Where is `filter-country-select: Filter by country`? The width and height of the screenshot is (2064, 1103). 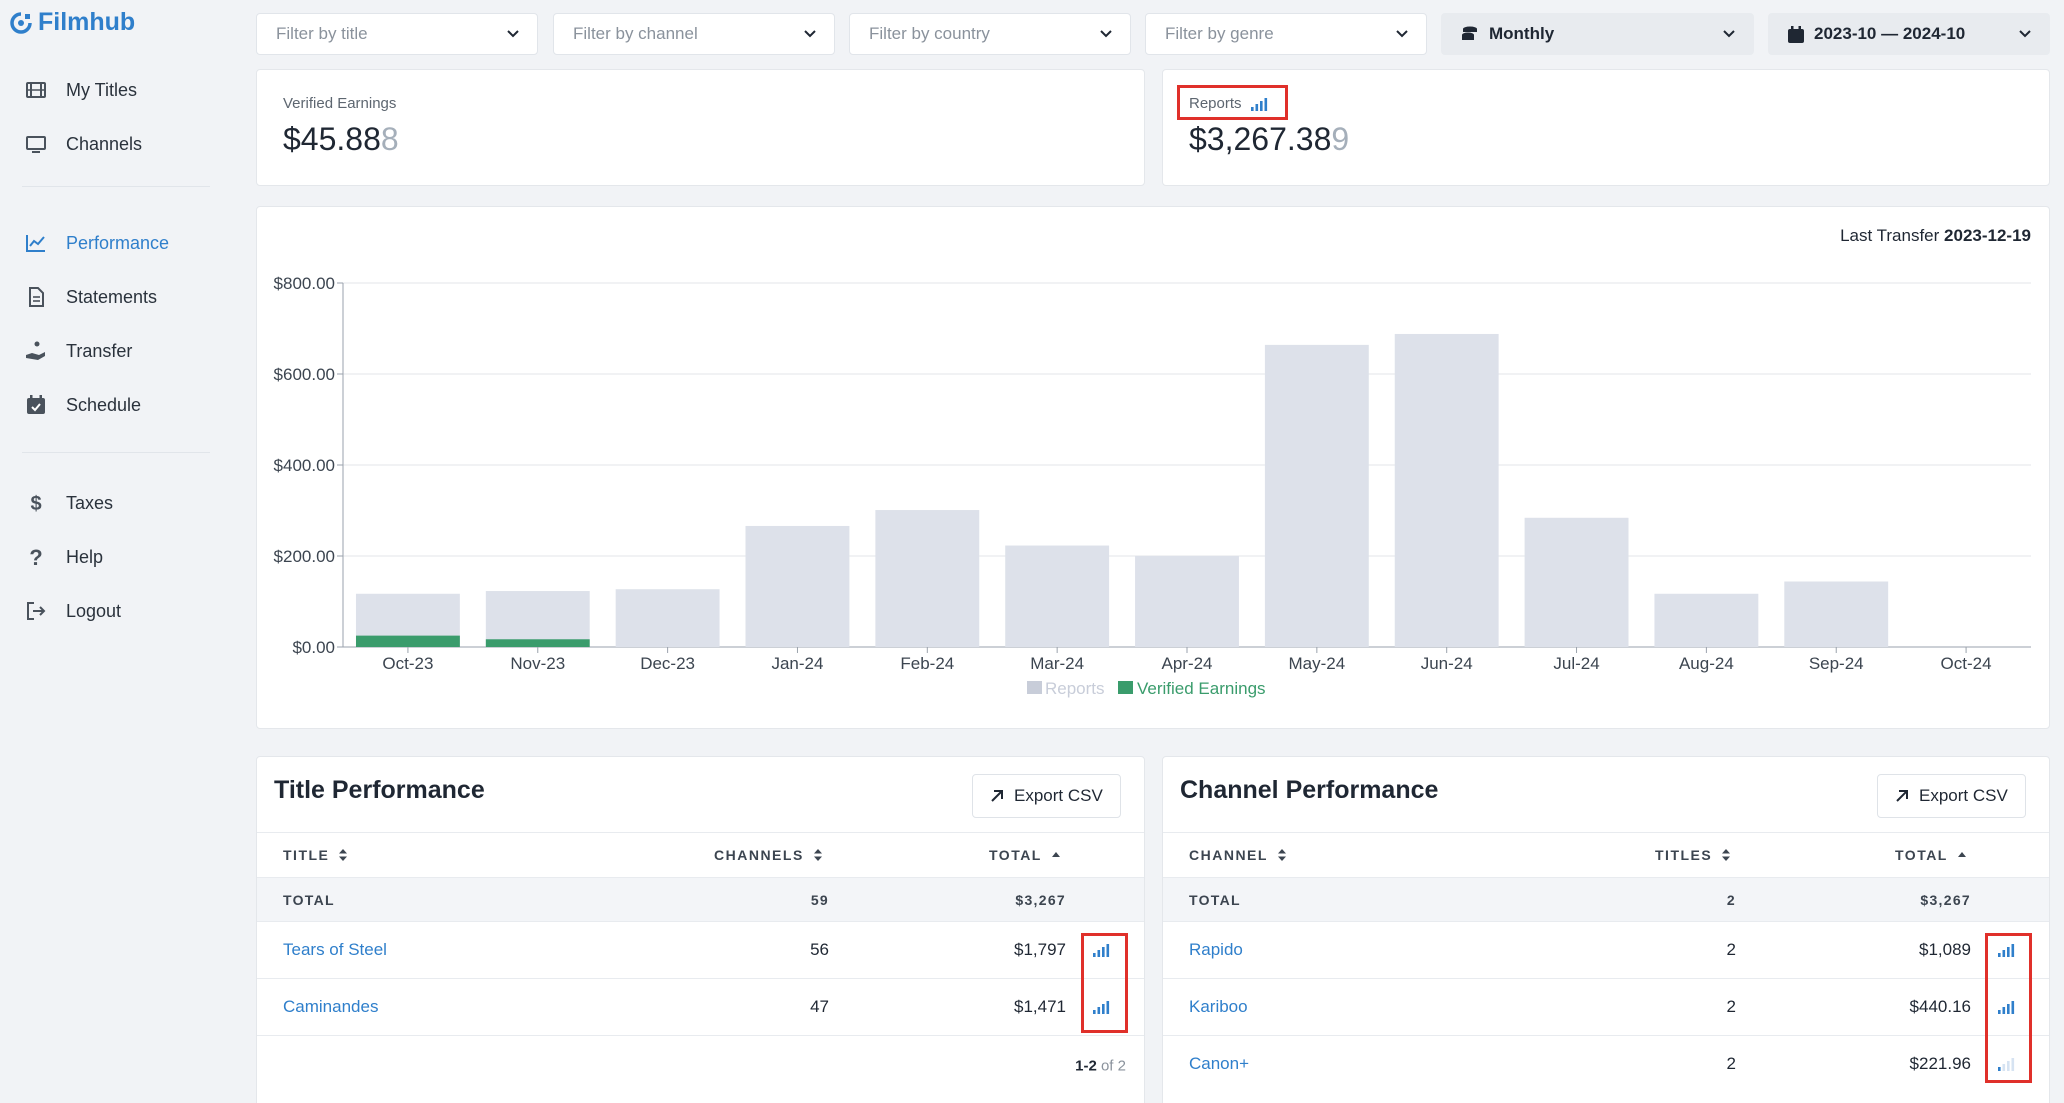 filter-country-select: Filter by country is located at coordinates (990, 34).